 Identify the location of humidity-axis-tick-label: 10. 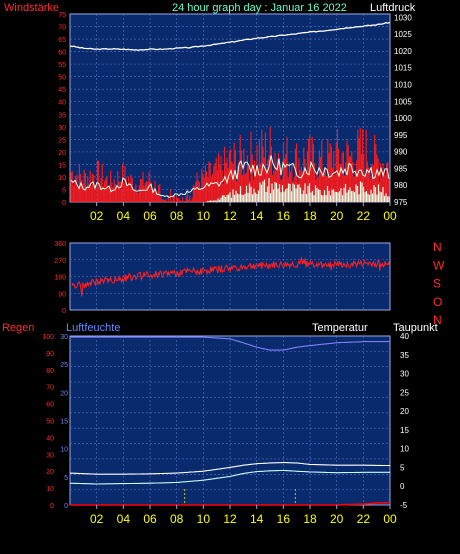
(64, 450).